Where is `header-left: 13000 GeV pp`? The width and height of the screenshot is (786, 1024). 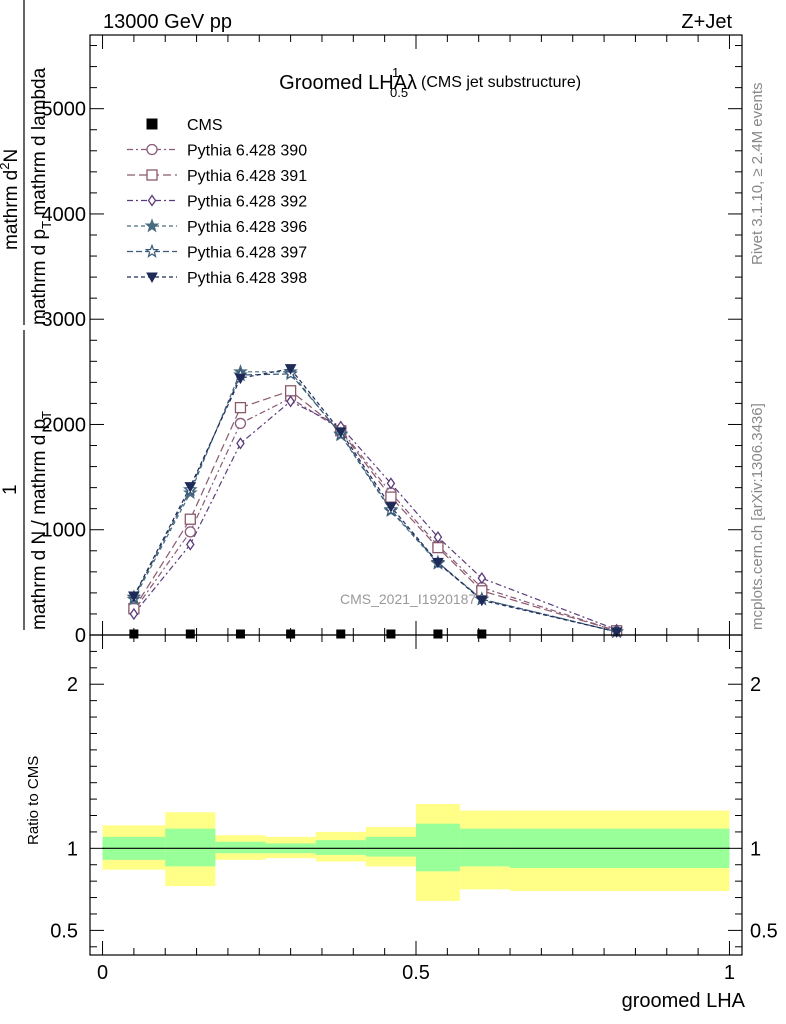
header-left: 13000 GeV pp is located at coordinates (167, 22).